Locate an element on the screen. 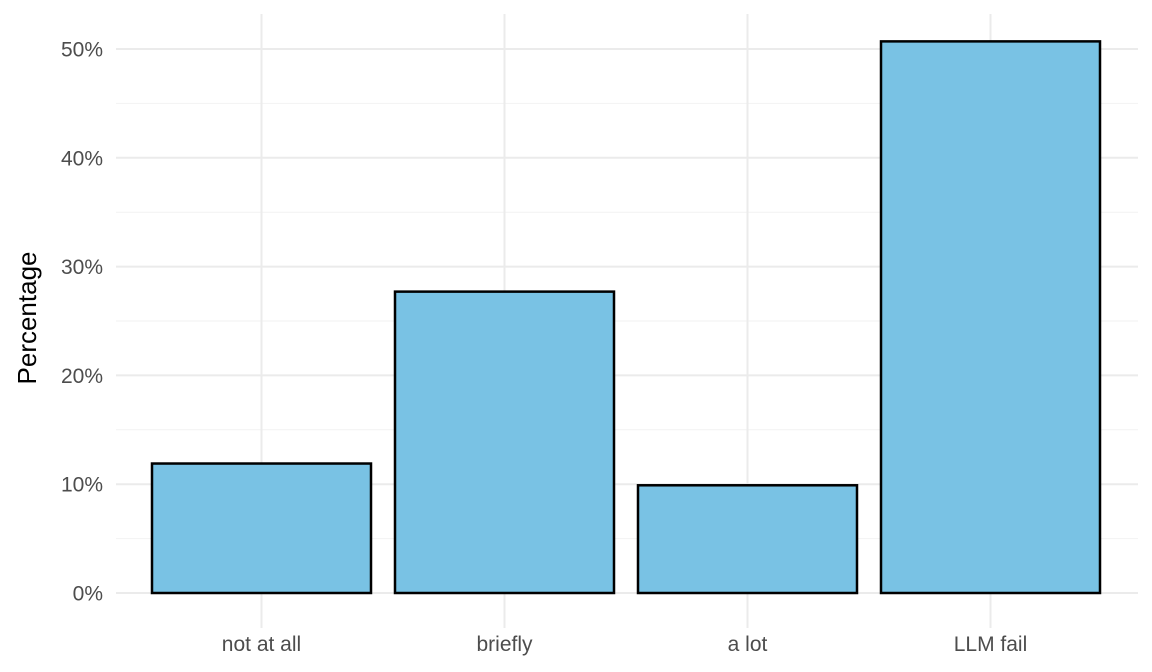 Image resolution: width=1152 pixels, height=672 pixels. bar-briefly is located at coordinates (504, 442).